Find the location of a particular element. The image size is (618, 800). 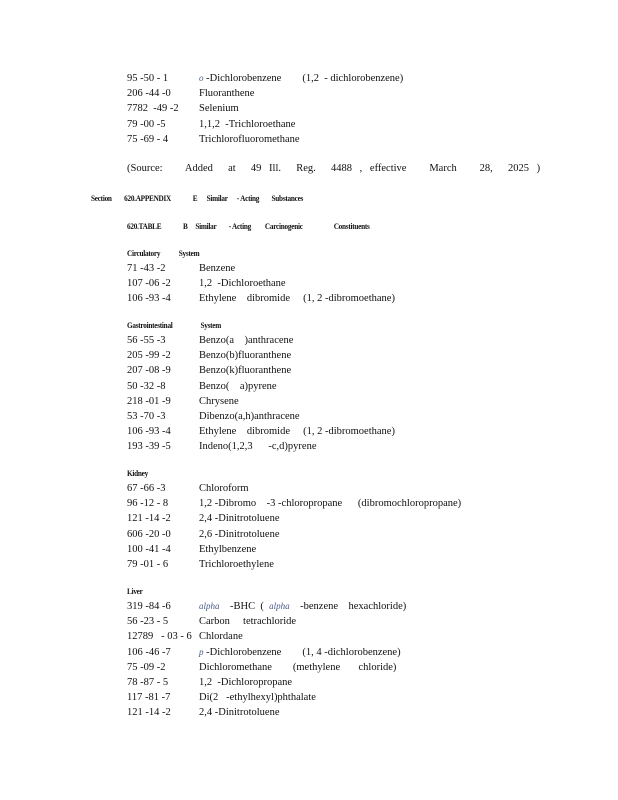

table-row: 205 -99 -2 Benzo(b)fluoranthene is located at coordinates (209, 355).